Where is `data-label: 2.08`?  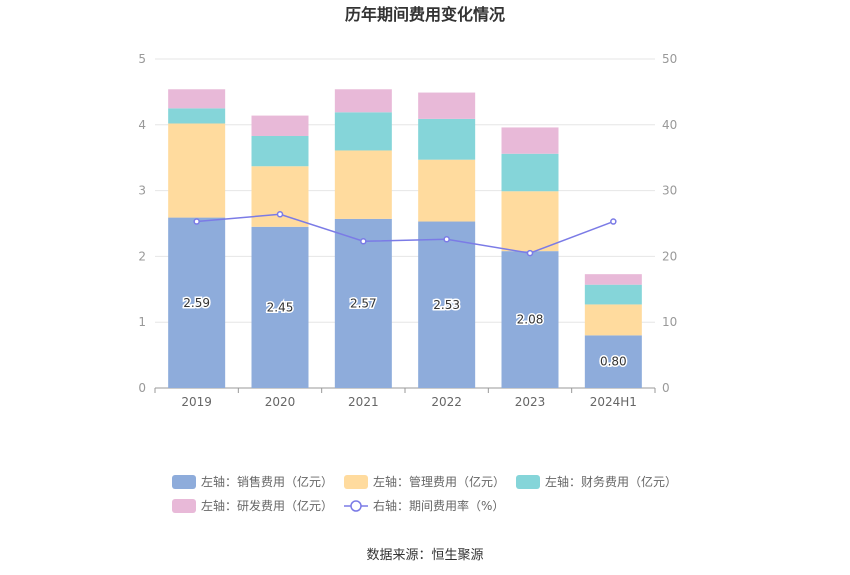
data-label: 2.08 is located at coordinates (530, 320).